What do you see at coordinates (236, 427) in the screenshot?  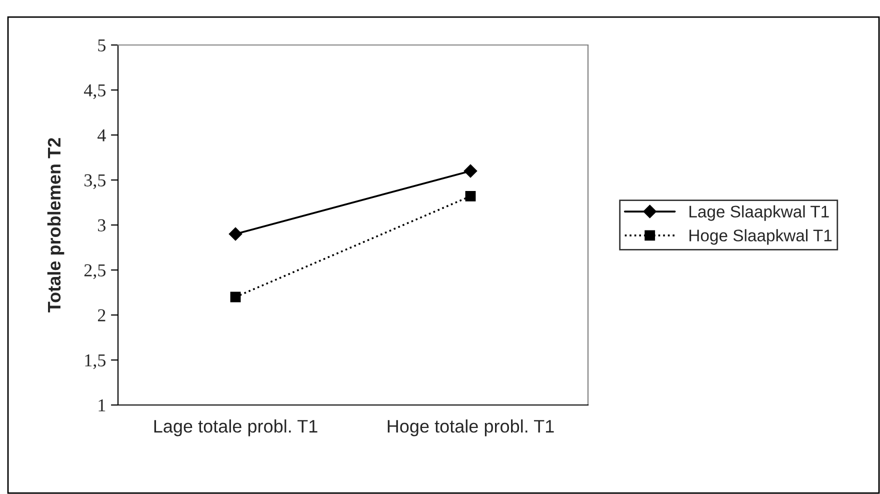 I see `x-tick-label: Lage totale probl. T1` at bounding box center [236, 427].